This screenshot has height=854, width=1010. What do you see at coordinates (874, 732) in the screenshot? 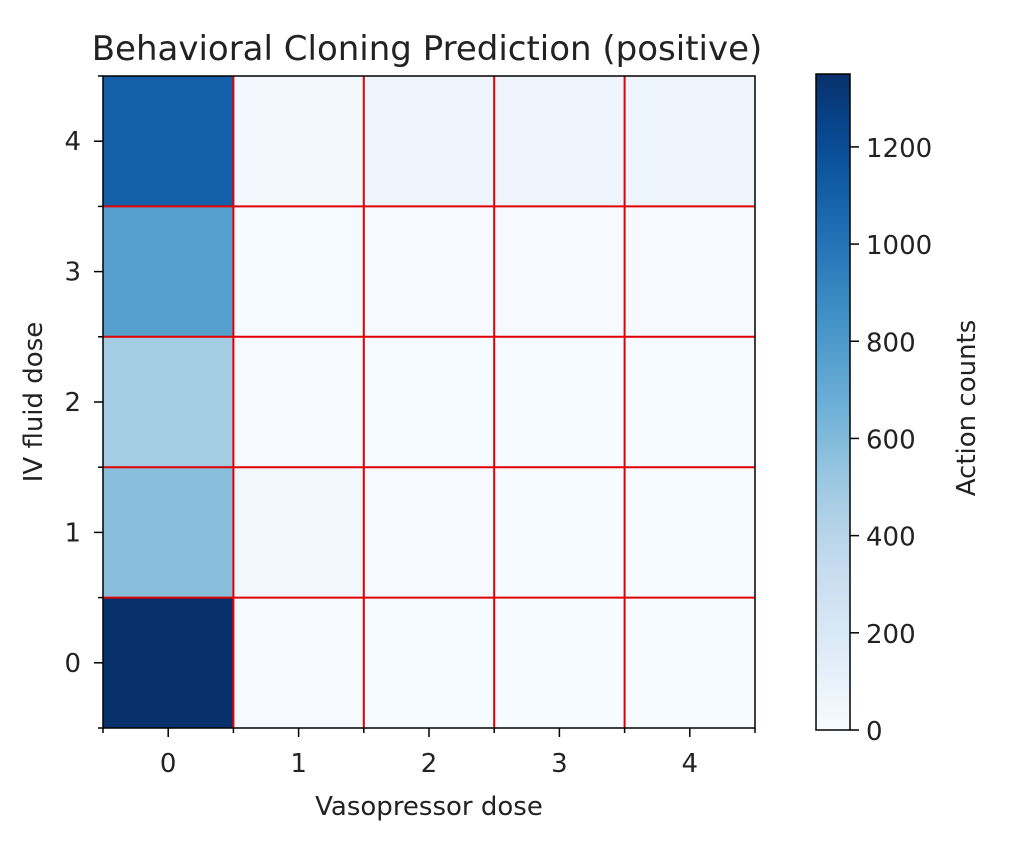
I see `colorbar-tick-label: 0` at bounding box center [874, 732].